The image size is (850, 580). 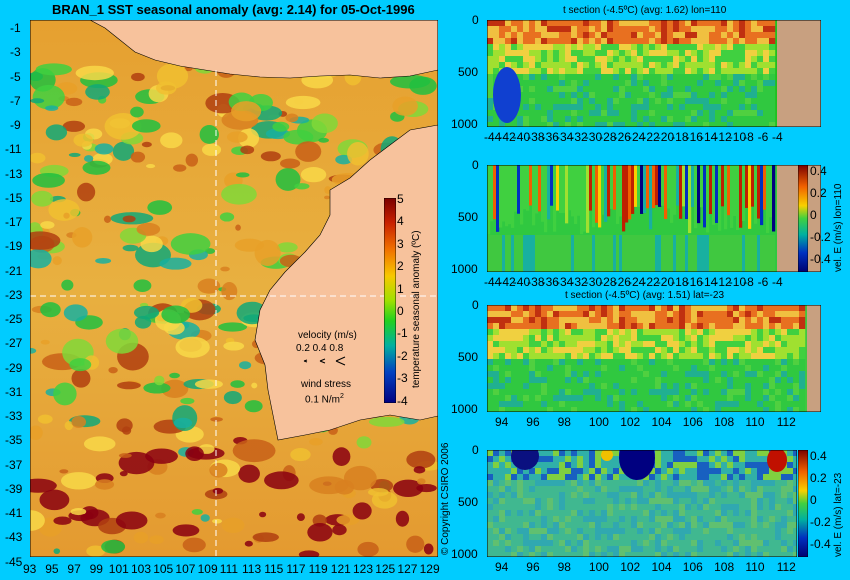 I want to click on panel1-y-tick-label: 0, so click(x=475, y=20).